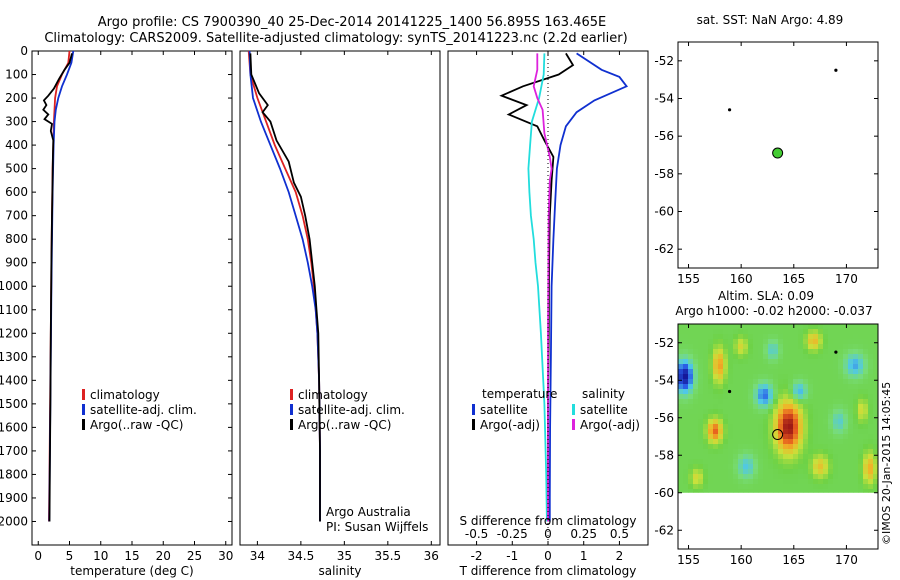 The width and height of the screenshot is (900, 580). What do you see at coordinates (333, 395) in the screenshot?
I see `legend-label: climatology` at bounding box center [333, 395].